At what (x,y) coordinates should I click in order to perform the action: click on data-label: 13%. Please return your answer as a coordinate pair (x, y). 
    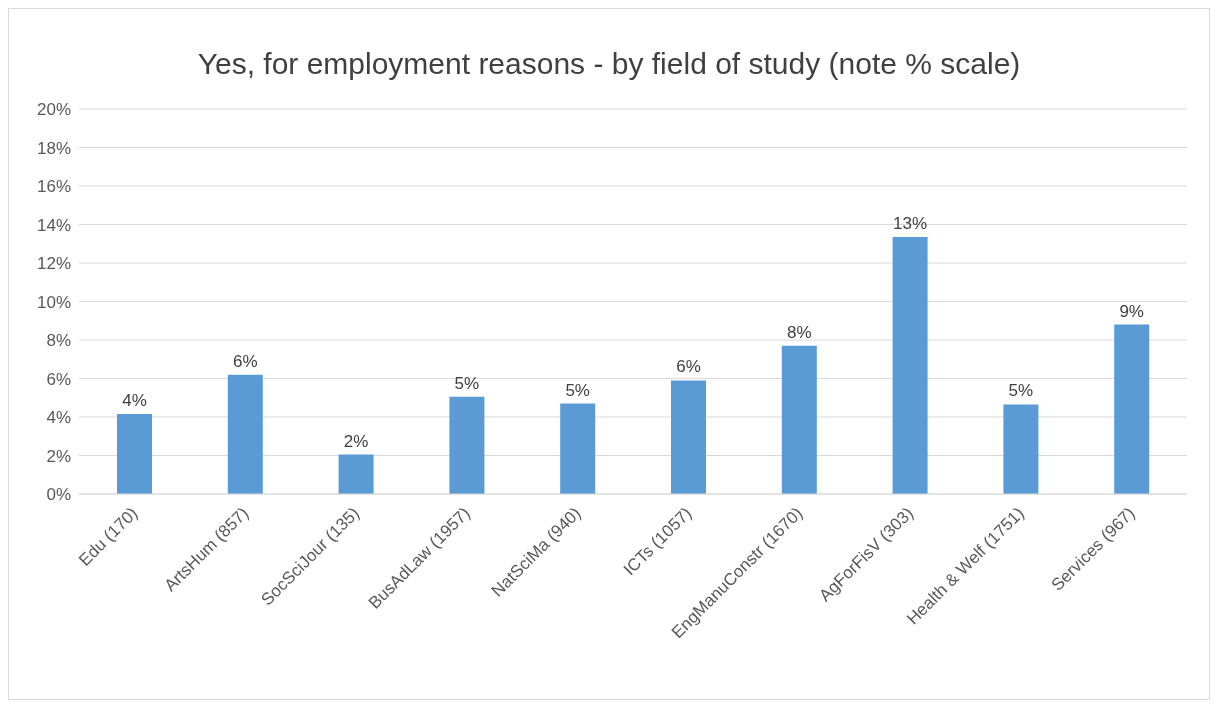
    Looking at the image, I should click on (910, 224).